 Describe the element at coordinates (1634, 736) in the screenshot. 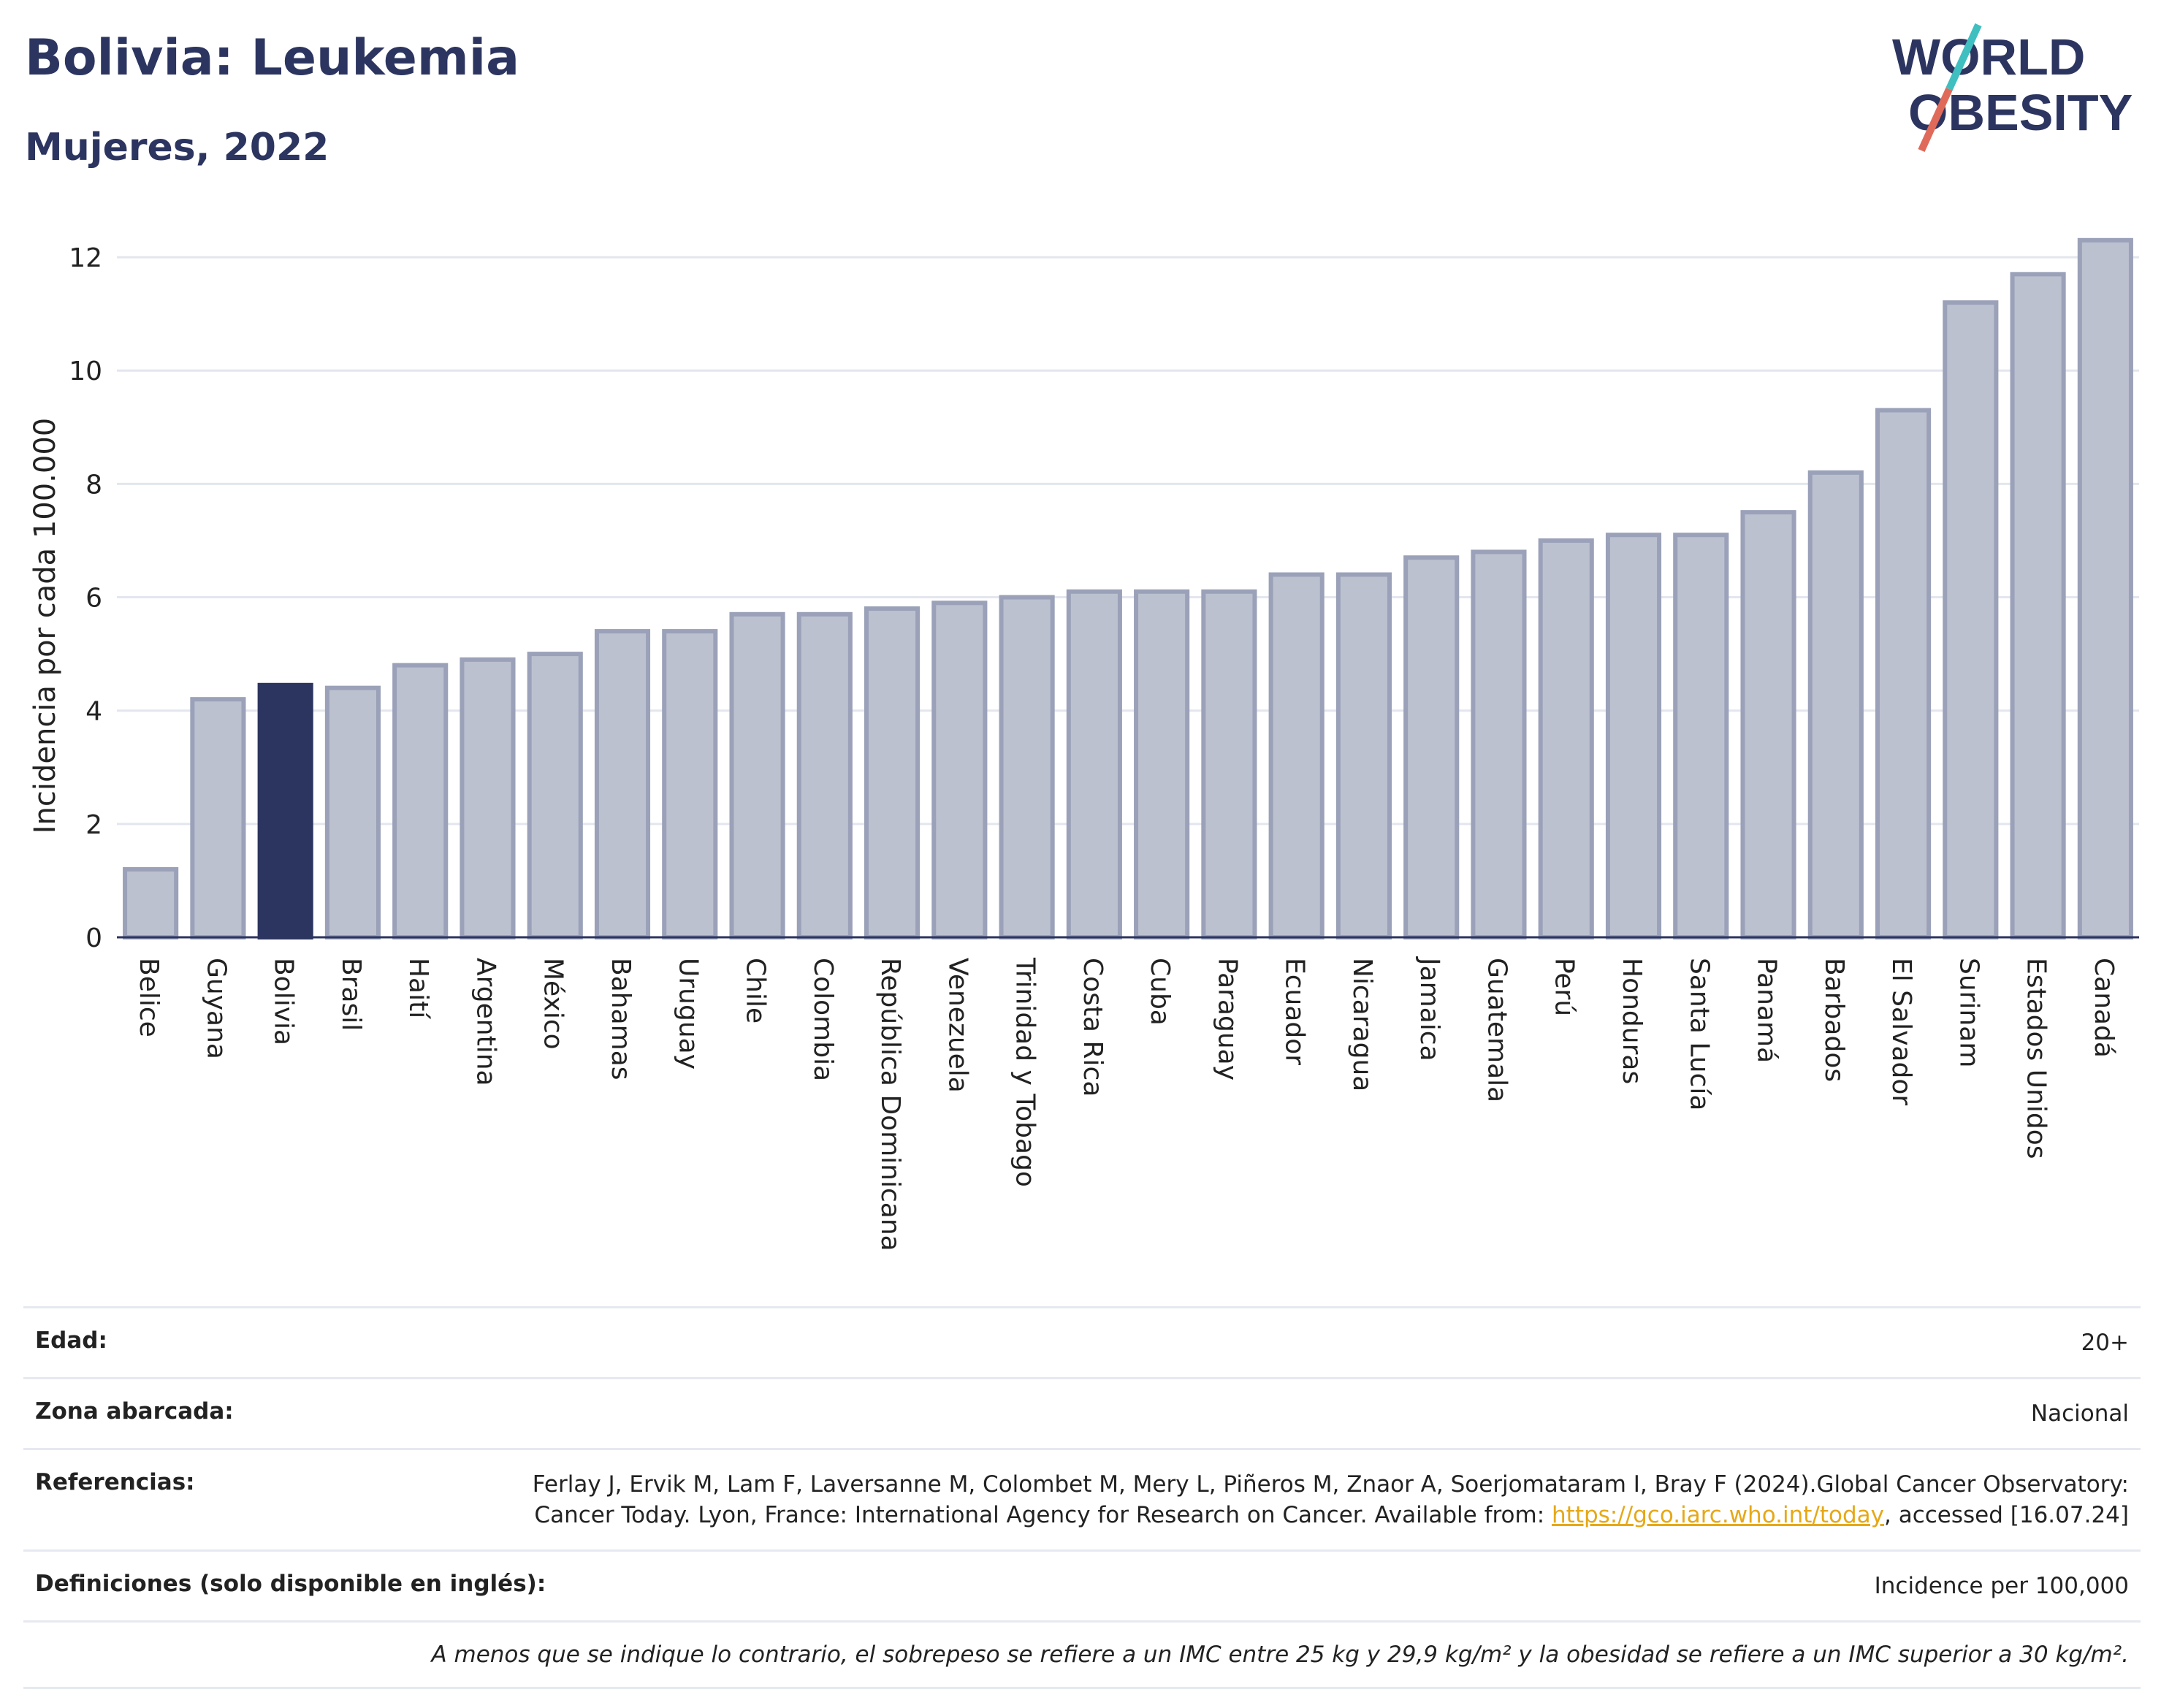

I see `bar-honduras` at that location.